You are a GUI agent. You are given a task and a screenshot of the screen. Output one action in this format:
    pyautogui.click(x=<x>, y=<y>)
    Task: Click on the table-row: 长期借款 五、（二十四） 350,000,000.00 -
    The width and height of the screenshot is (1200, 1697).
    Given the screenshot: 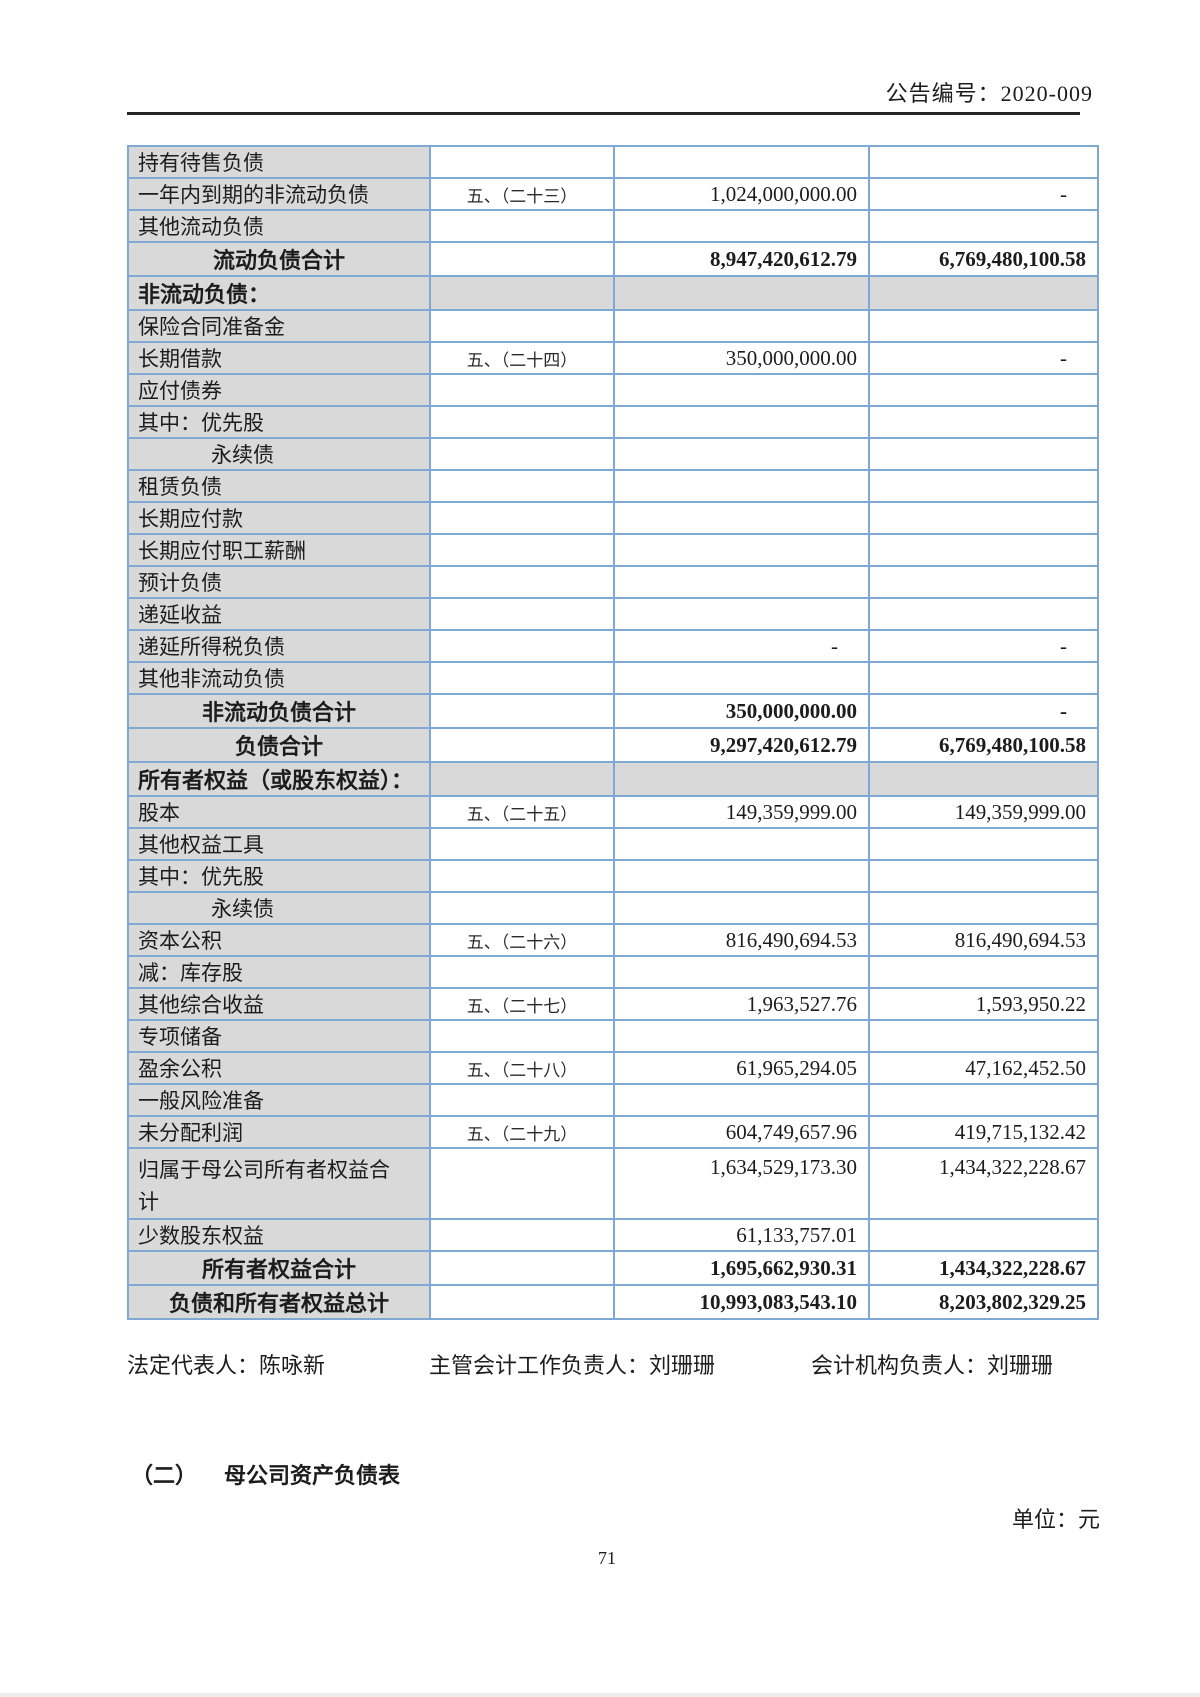 What is the action you would take?
    pyautogui.click(x=613, y=358)
    